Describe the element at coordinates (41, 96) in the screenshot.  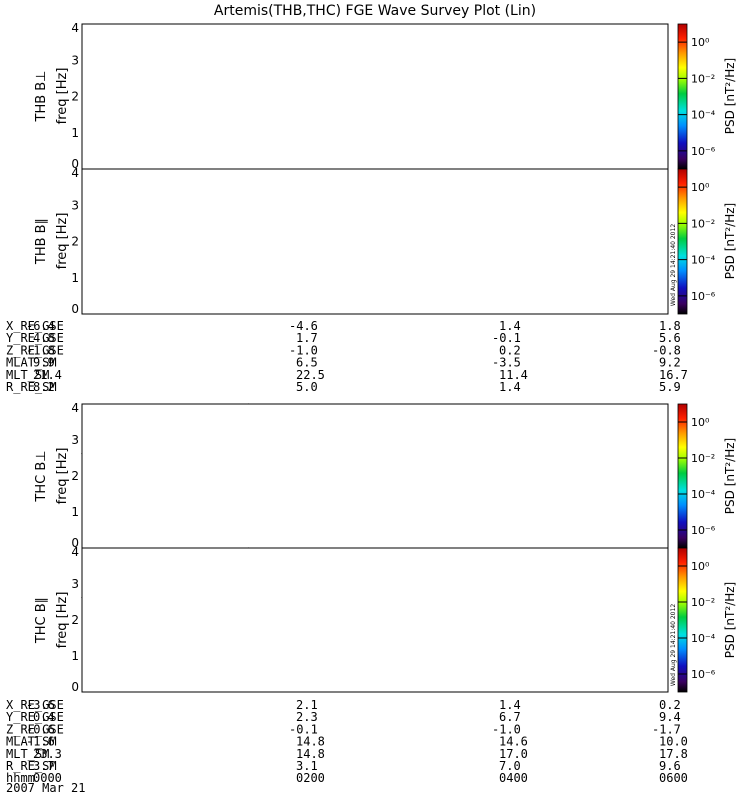
I see `thb-bperp-label: THB B⊥` at that location.